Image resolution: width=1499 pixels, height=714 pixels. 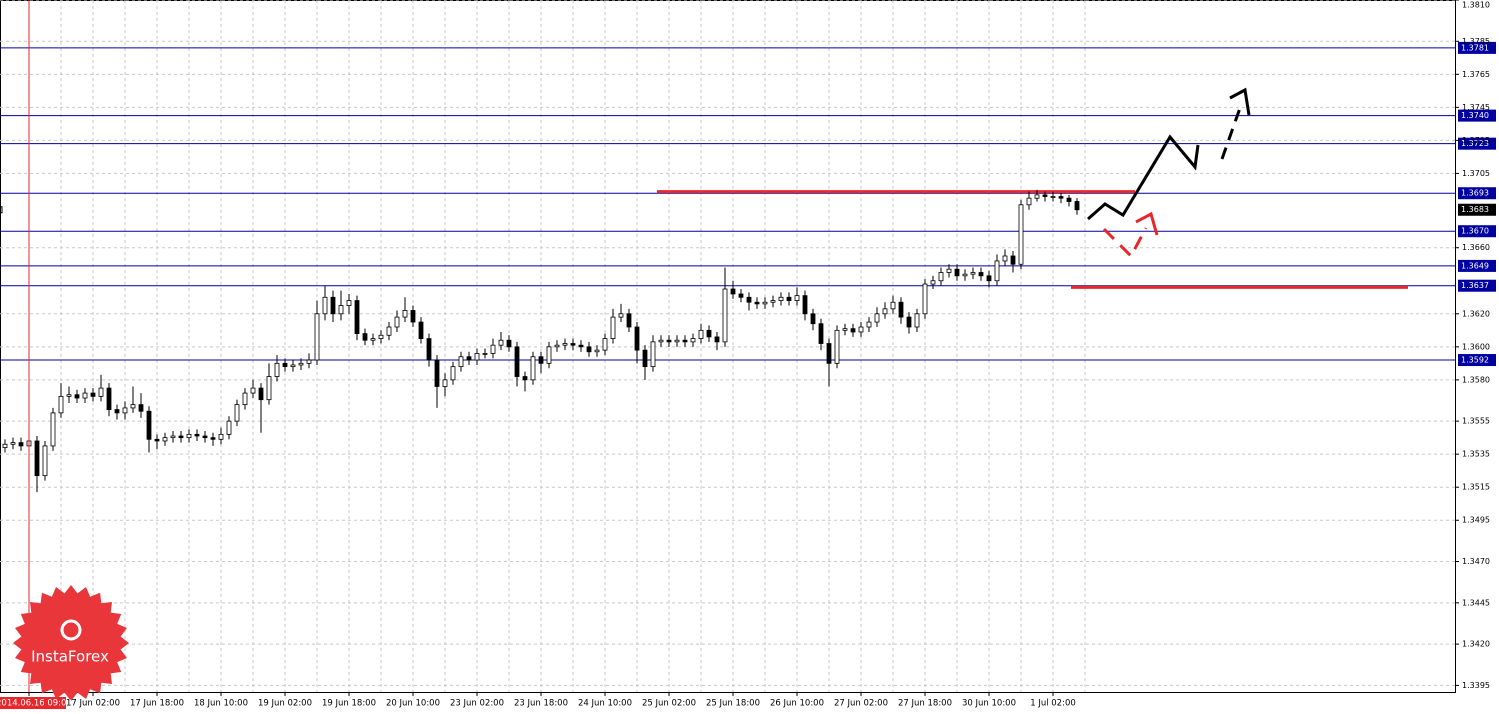 What do you see at coordinates (70, 657) in the screenshot?
I see `watermark-text: InstaForex` at bounding box center [70, 657].